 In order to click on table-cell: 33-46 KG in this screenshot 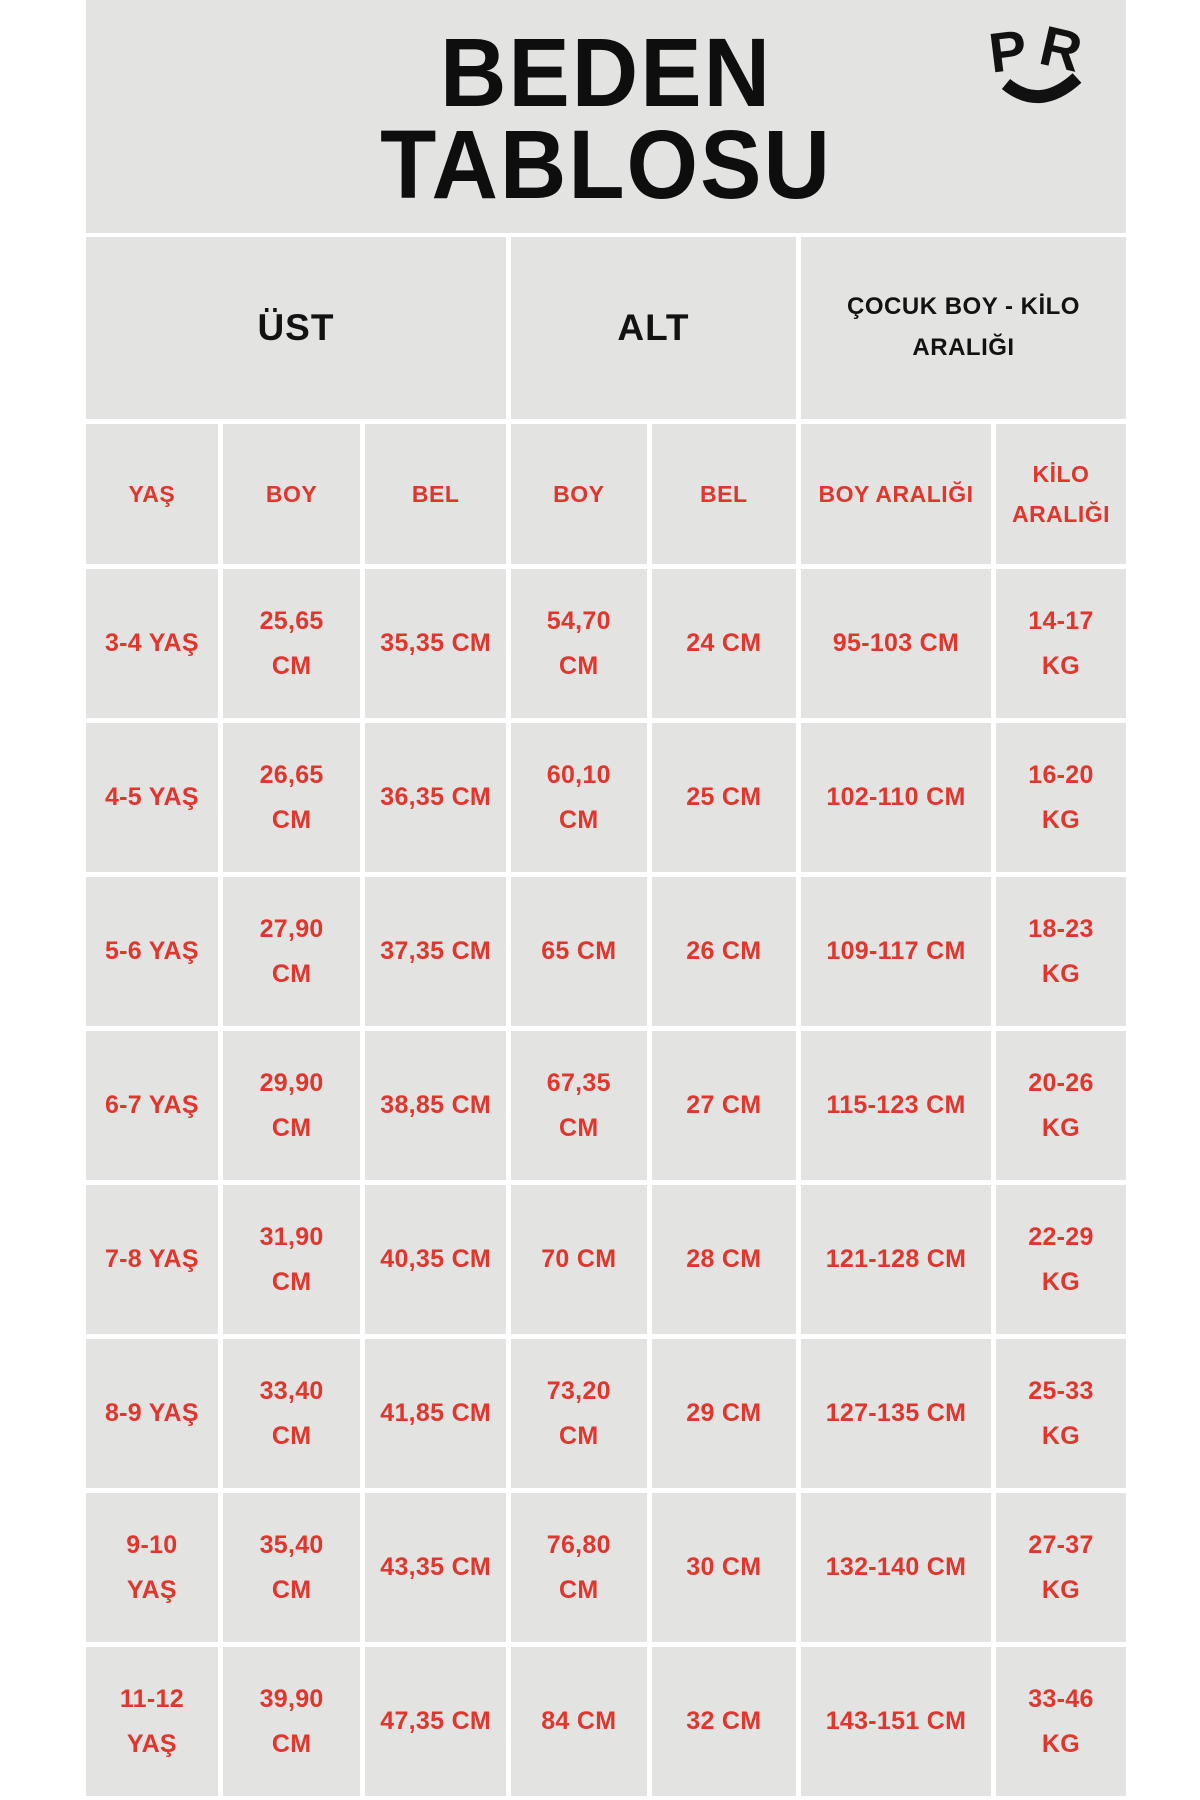, I will do `click(1060, 1721)`.